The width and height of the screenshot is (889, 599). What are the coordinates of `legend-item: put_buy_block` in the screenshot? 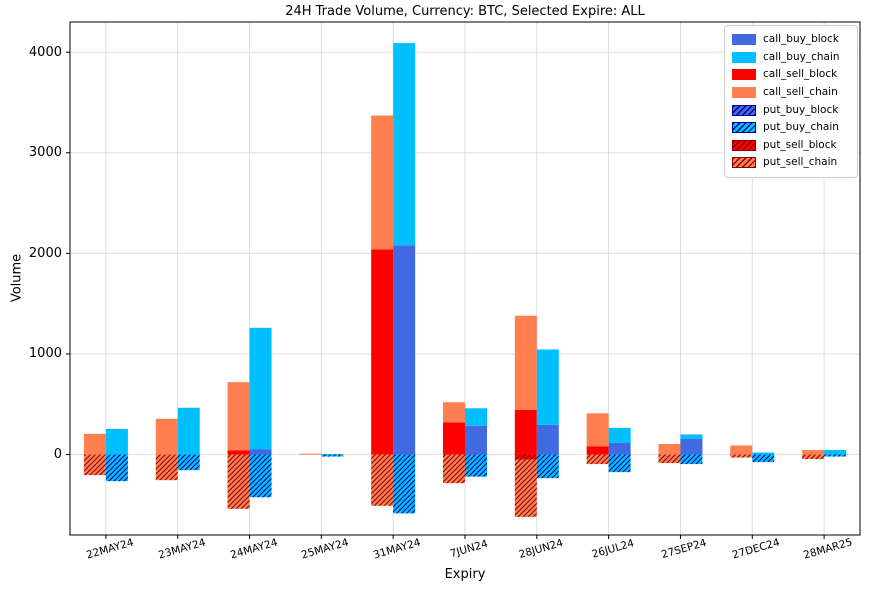 It's located at (791, 110).